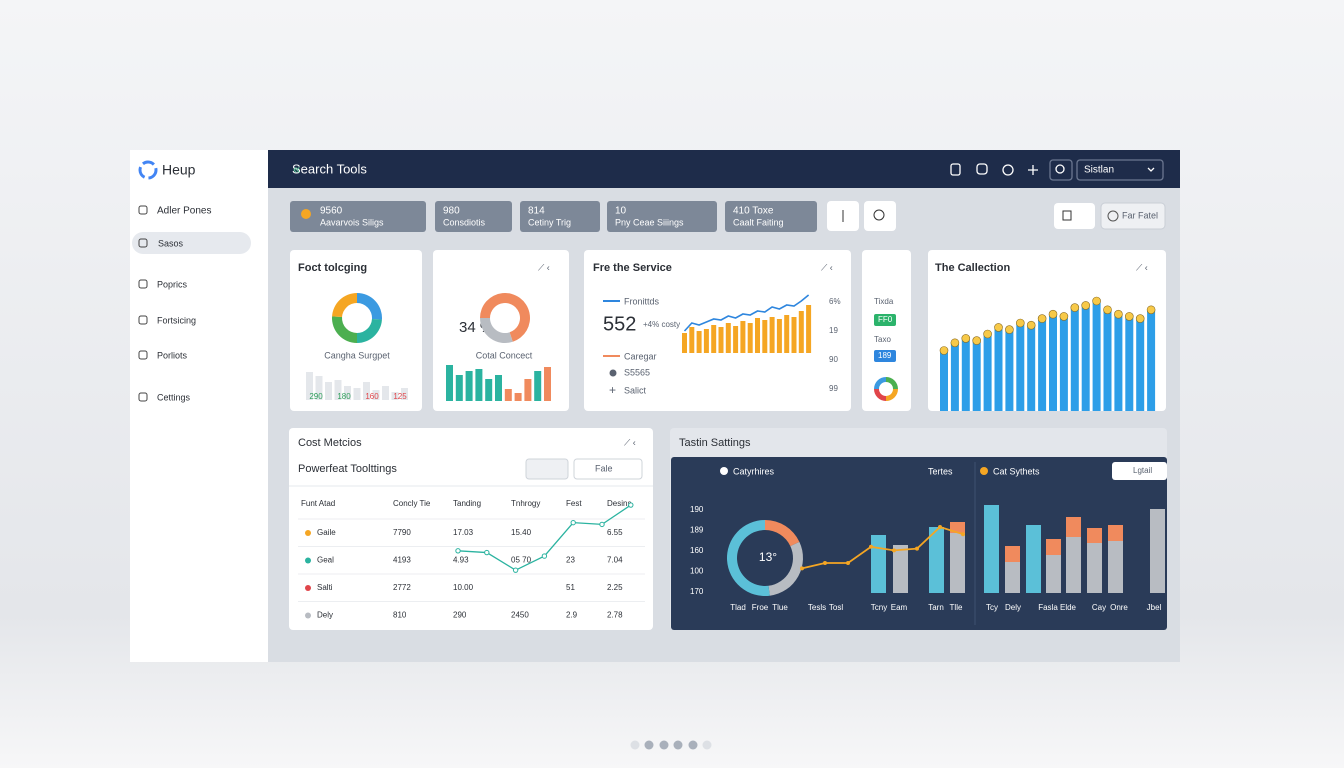 The image size is (1344, 773). What do you see at coordinates (836, 607) in the screenshot?
I see `axis-label: Tosl` at bounding box center [836, 607].